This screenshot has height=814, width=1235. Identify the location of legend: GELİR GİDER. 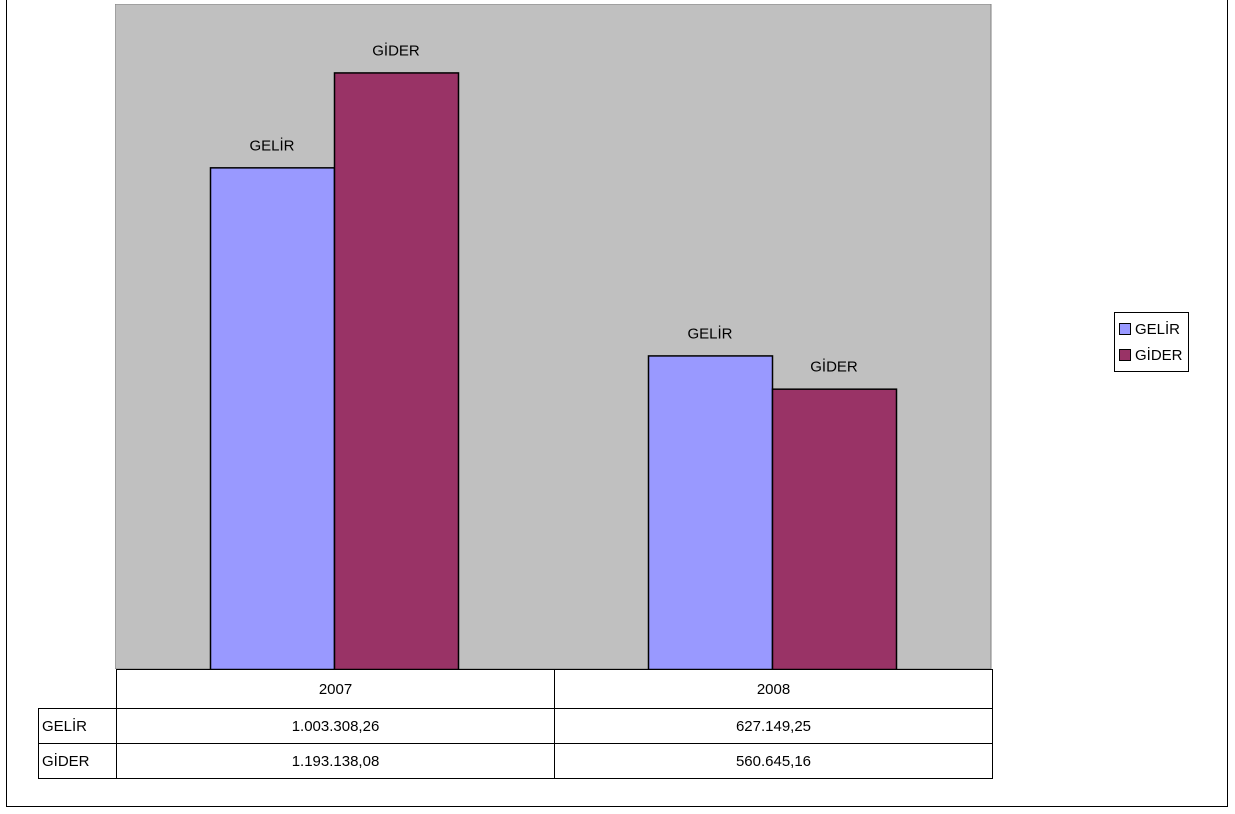
(1151, 342).